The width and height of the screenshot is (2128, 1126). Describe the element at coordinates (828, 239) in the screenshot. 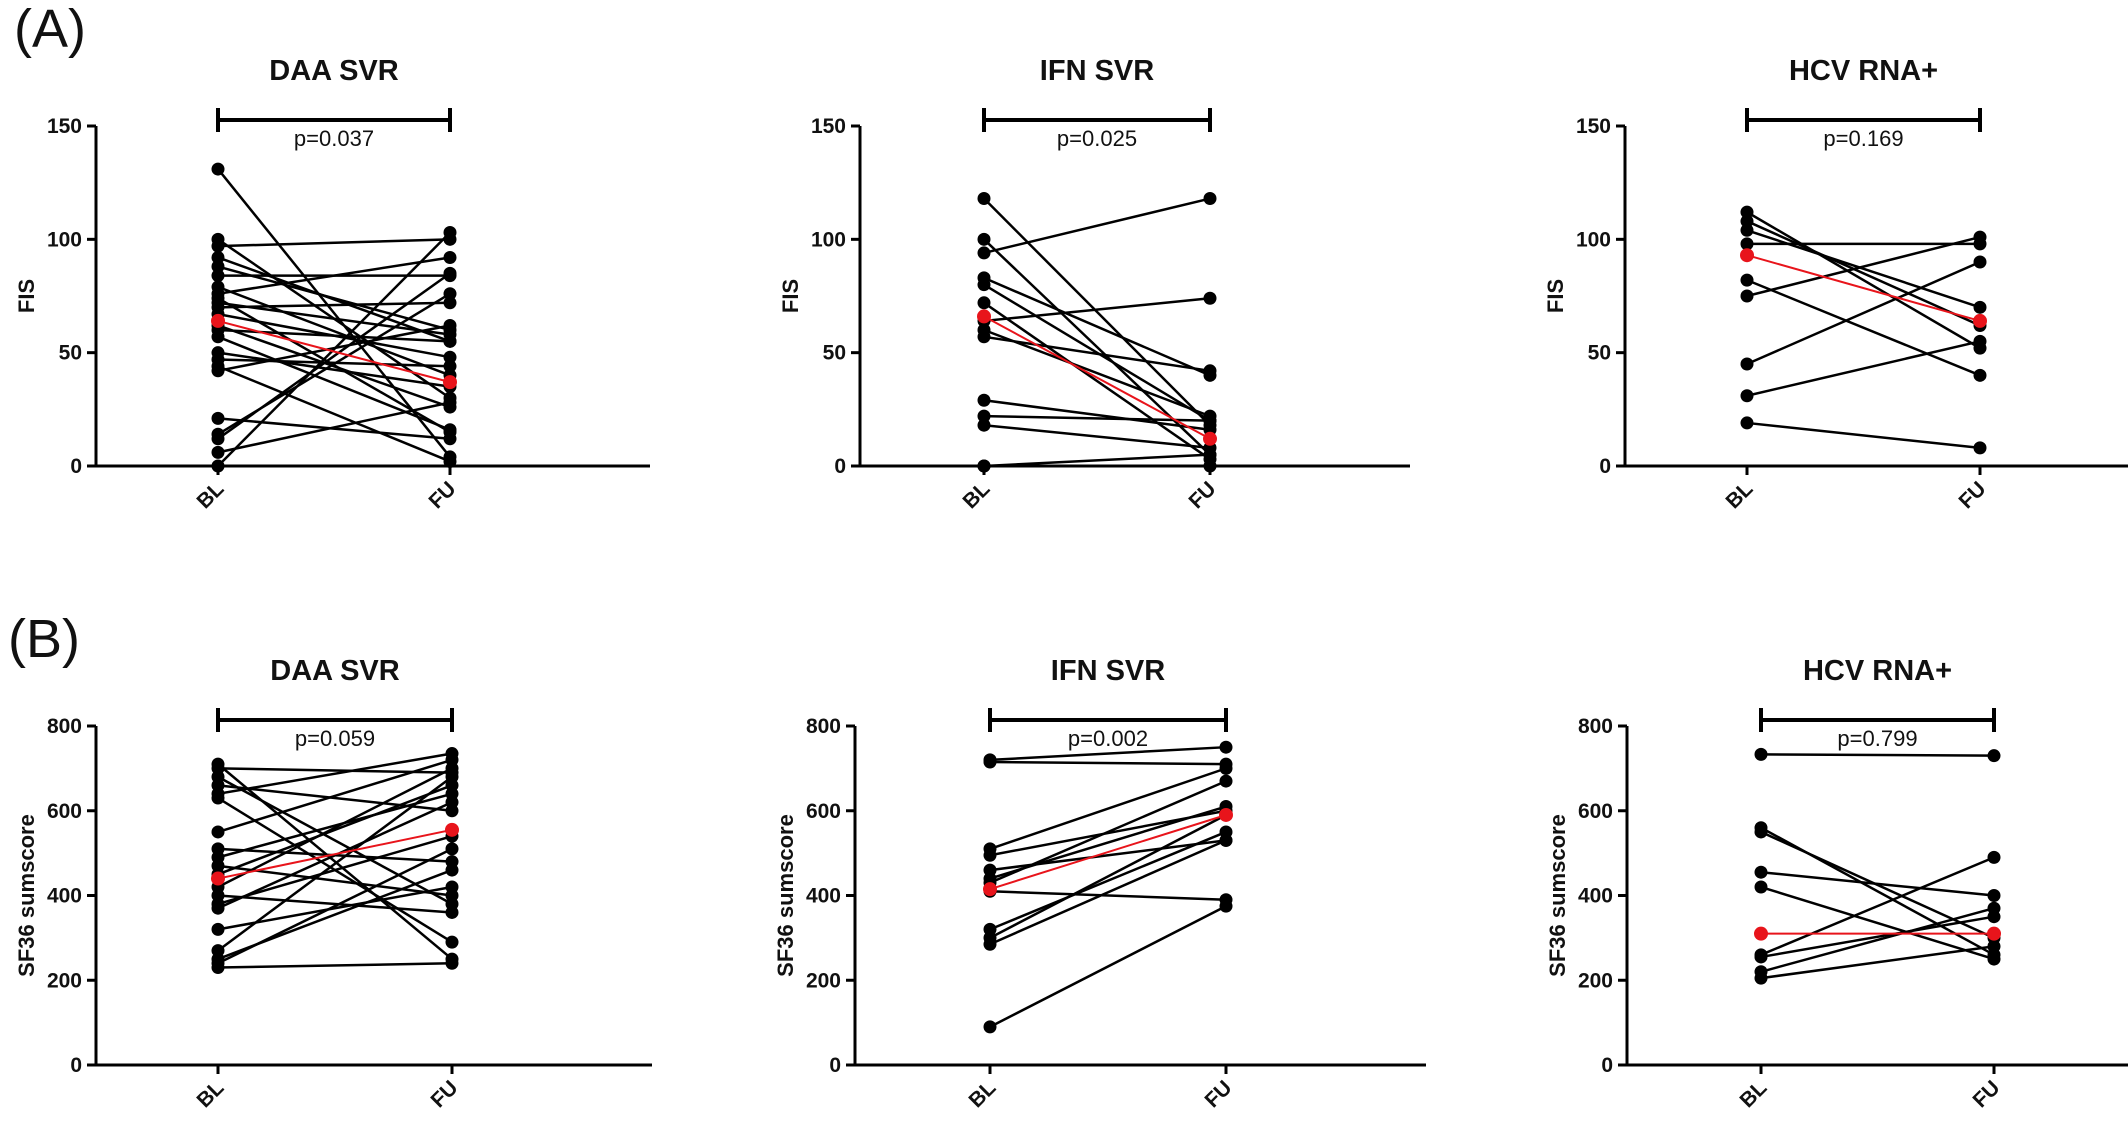

I see `y-tick-label: 100` at that location.